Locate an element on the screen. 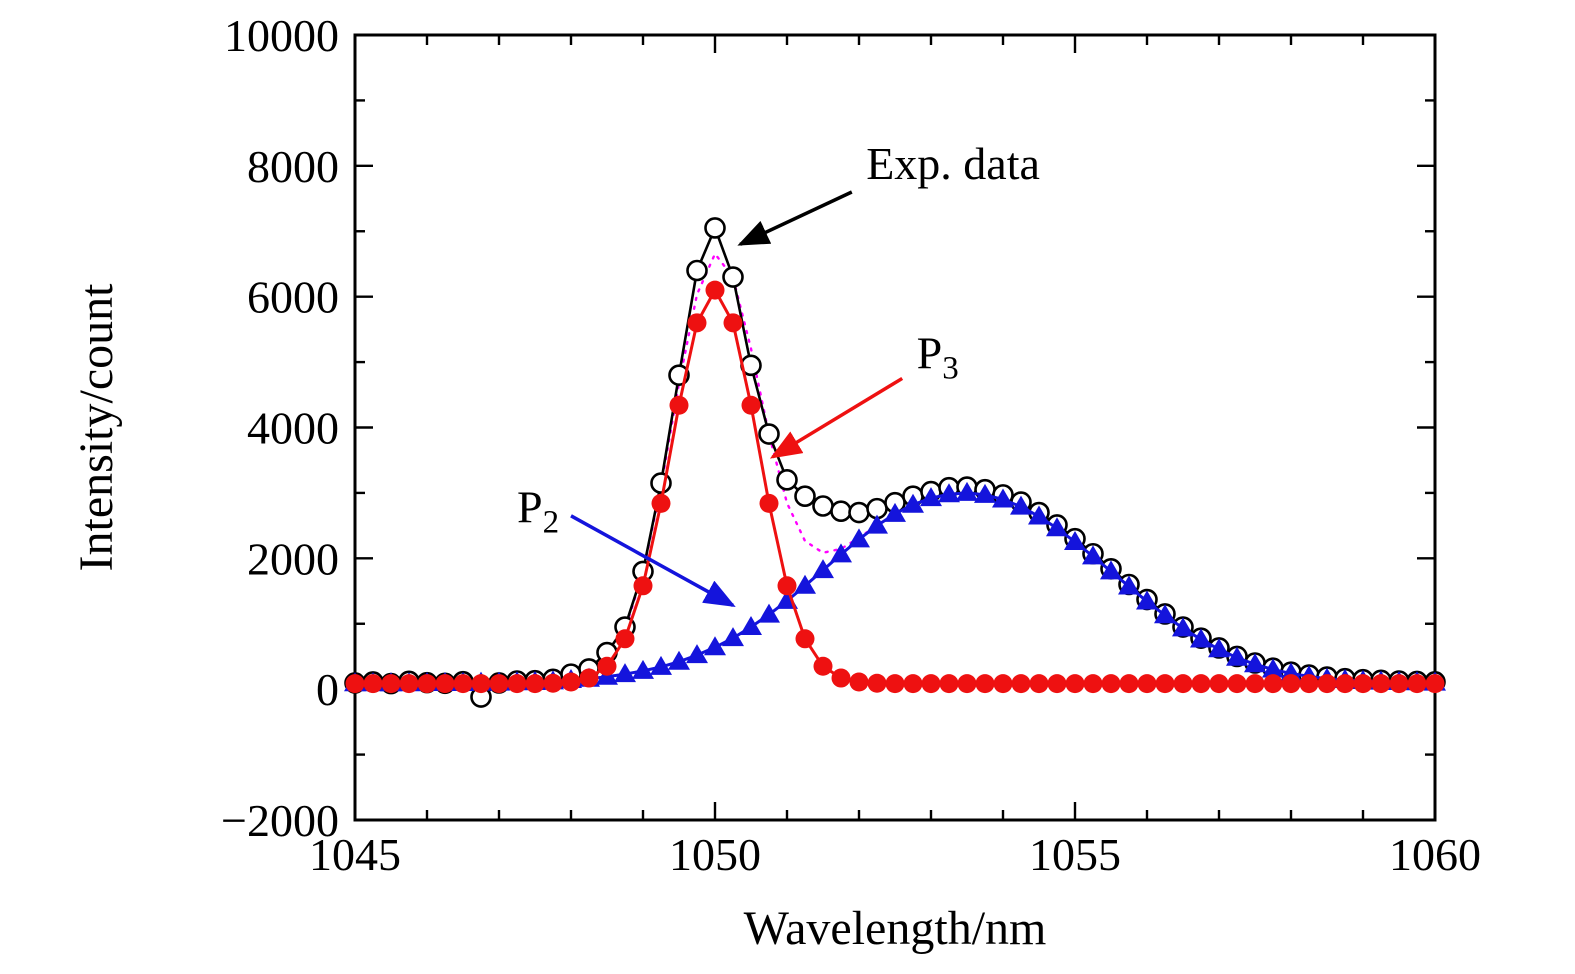 The width and height of the screenshot is (1575, 974). y-tick-label: 8000 is located at coordinates (293, 166).